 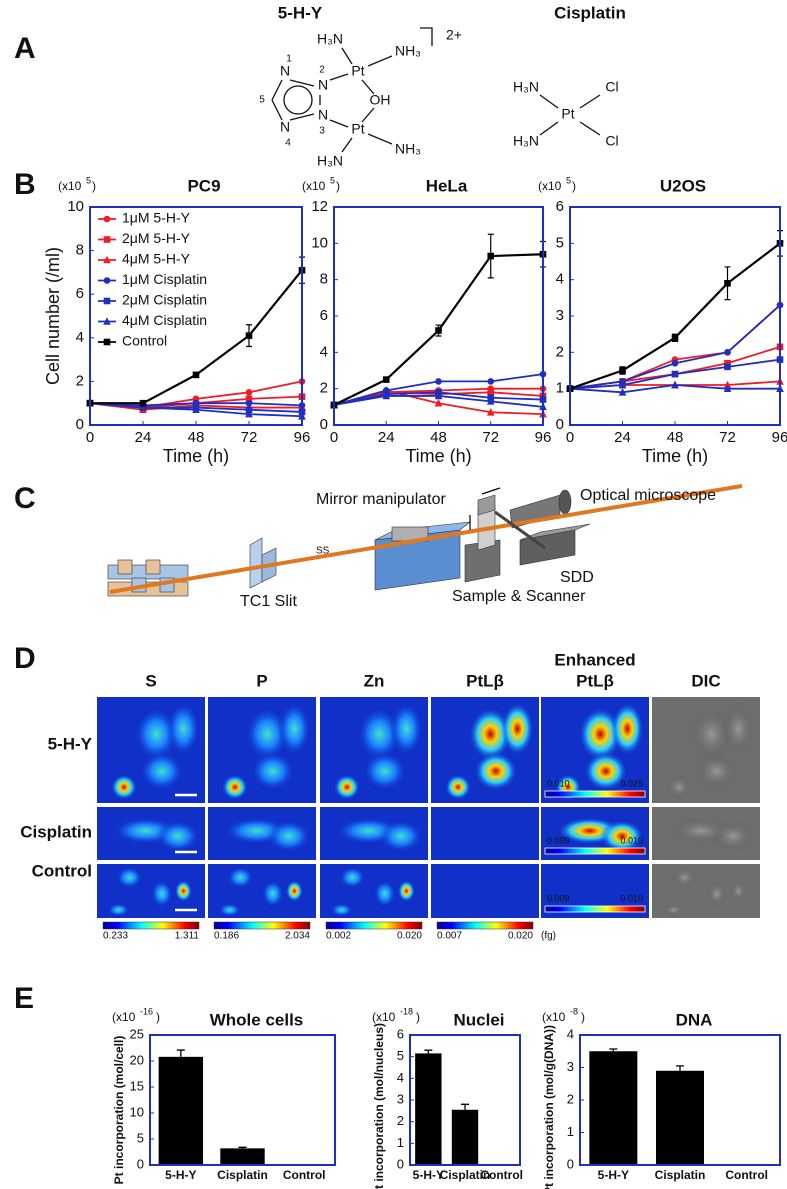 I want to click on panel-label: C, so click(x=25, y=498).